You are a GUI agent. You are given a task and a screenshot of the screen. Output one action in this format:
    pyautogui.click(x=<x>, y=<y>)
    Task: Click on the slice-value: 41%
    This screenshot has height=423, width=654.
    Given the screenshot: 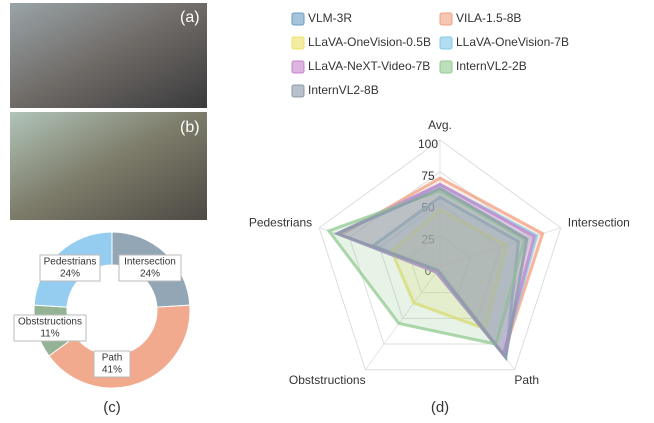 What is the action you would take?
    pyautogui.click(x=112, y=370)
    